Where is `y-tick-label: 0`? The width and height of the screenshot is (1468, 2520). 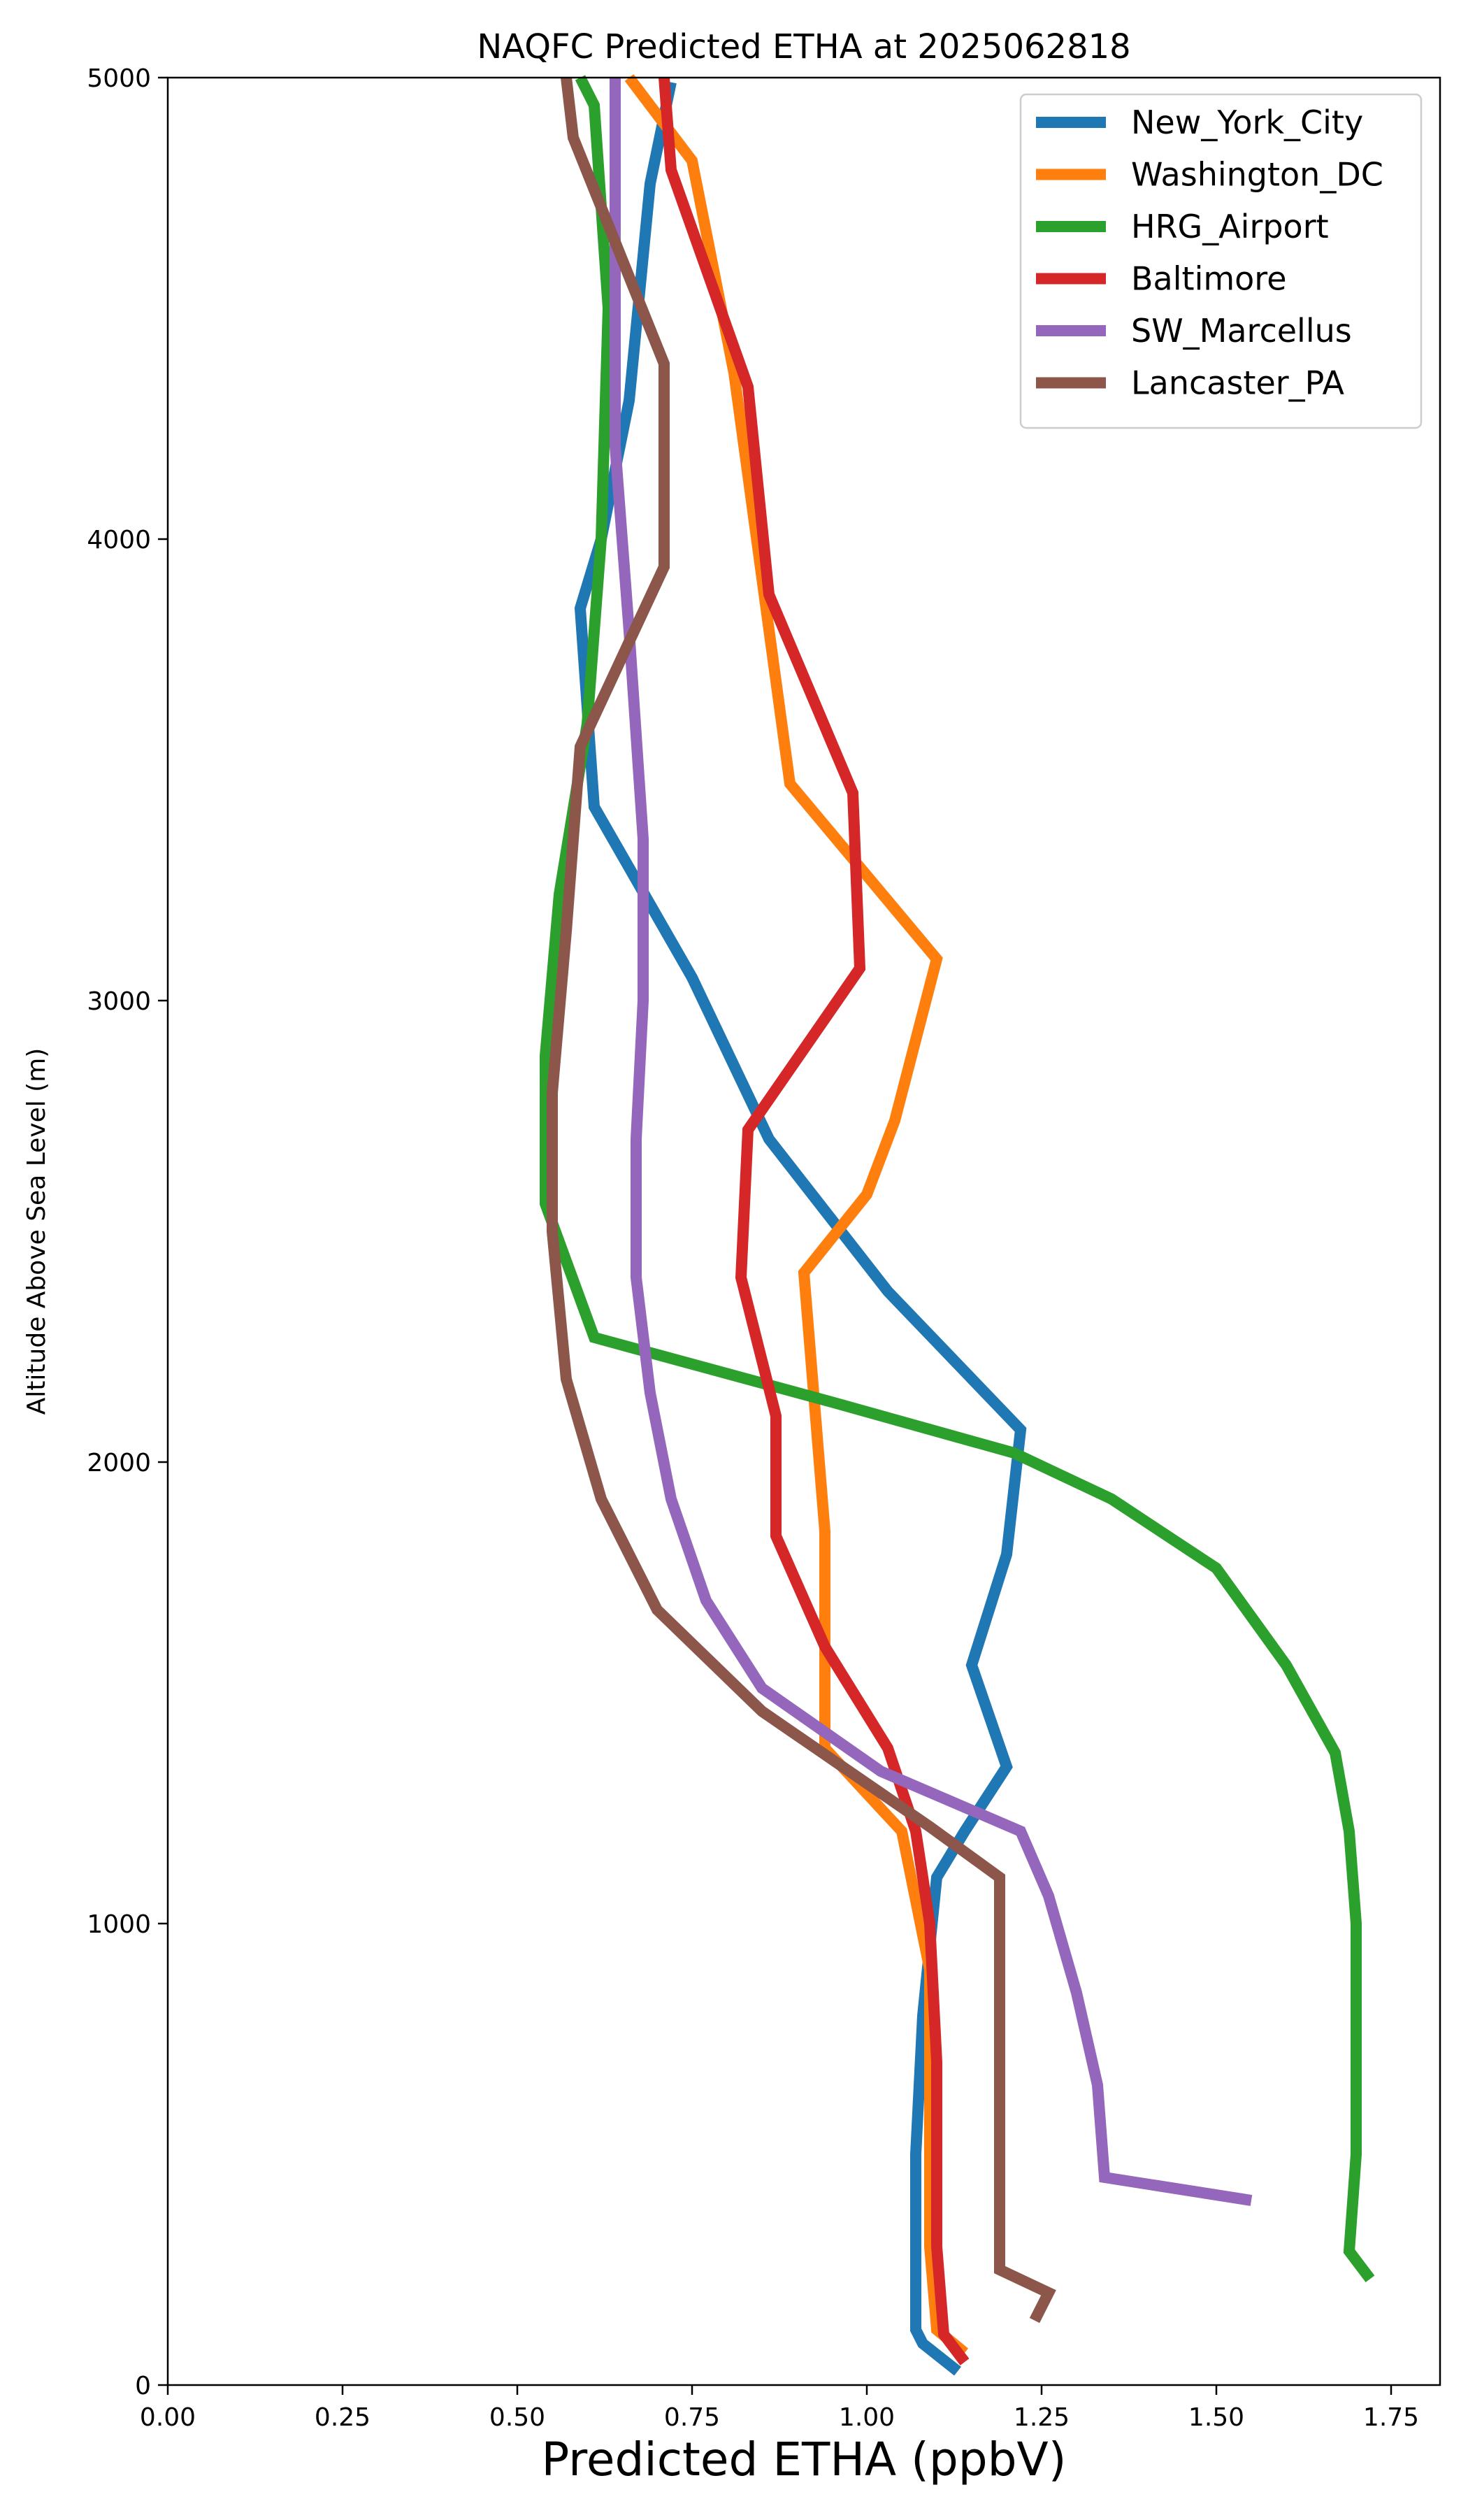
y-tick-label: 0 is located at coordinates (143, 2386).